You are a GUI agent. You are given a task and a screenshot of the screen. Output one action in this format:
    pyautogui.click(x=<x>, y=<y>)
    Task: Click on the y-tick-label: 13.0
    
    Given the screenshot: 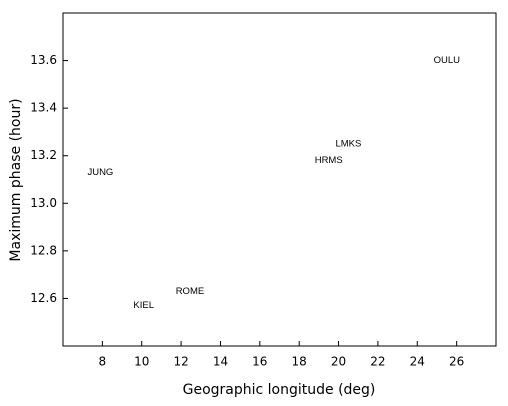 What is the action you would take?
    pyautogui.click(x=43, y=203)
    